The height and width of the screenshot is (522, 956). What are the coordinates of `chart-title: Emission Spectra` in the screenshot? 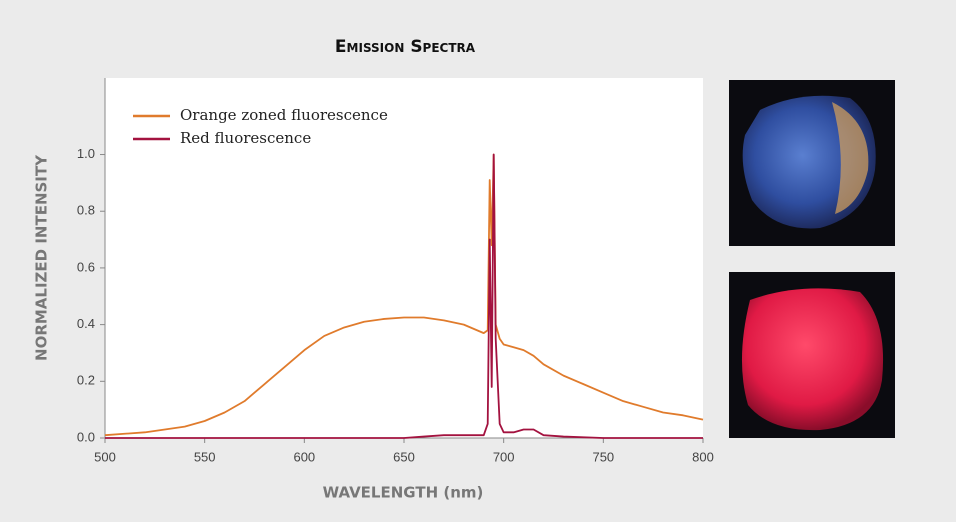 It's located at (405, 47).